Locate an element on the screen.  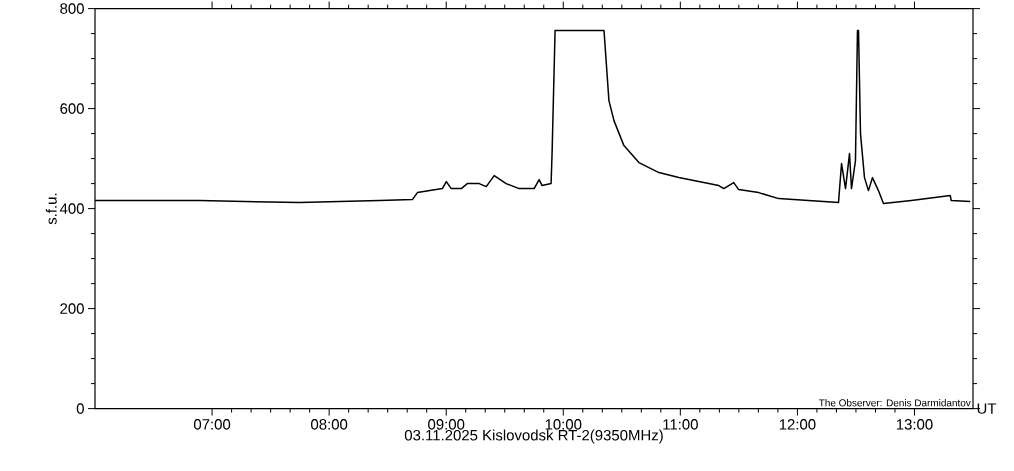
text: UT is located at coordinates (987, 409).